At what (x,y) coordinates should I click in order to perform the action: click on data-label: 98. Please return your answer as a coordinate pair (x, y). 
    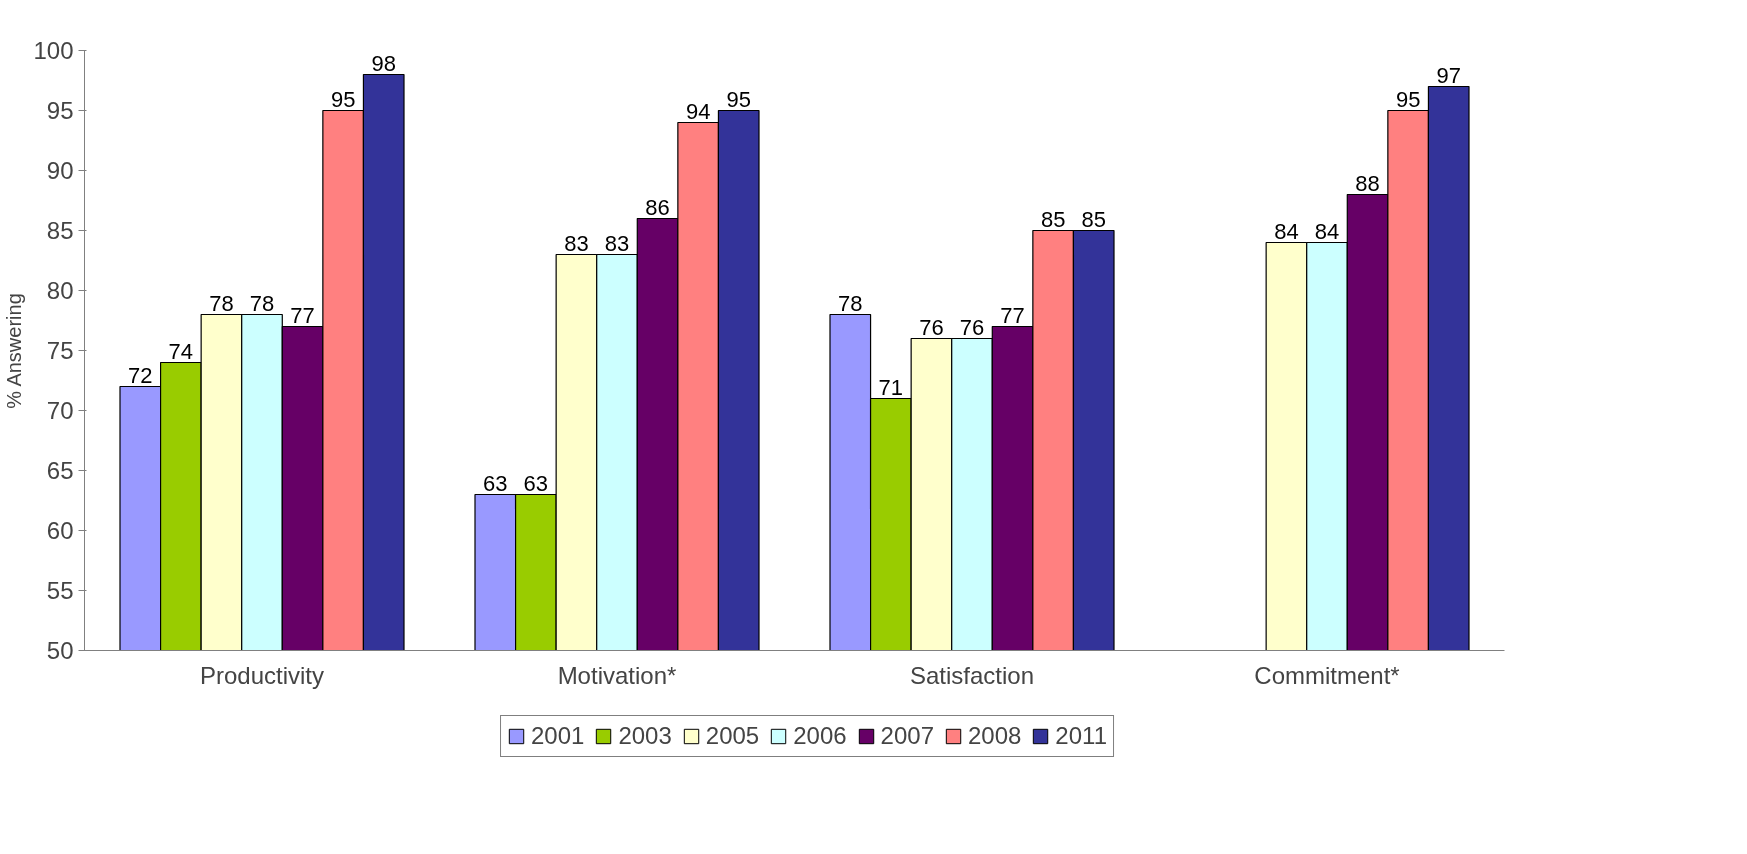
    Looking at the image, I should click on (383, 63).